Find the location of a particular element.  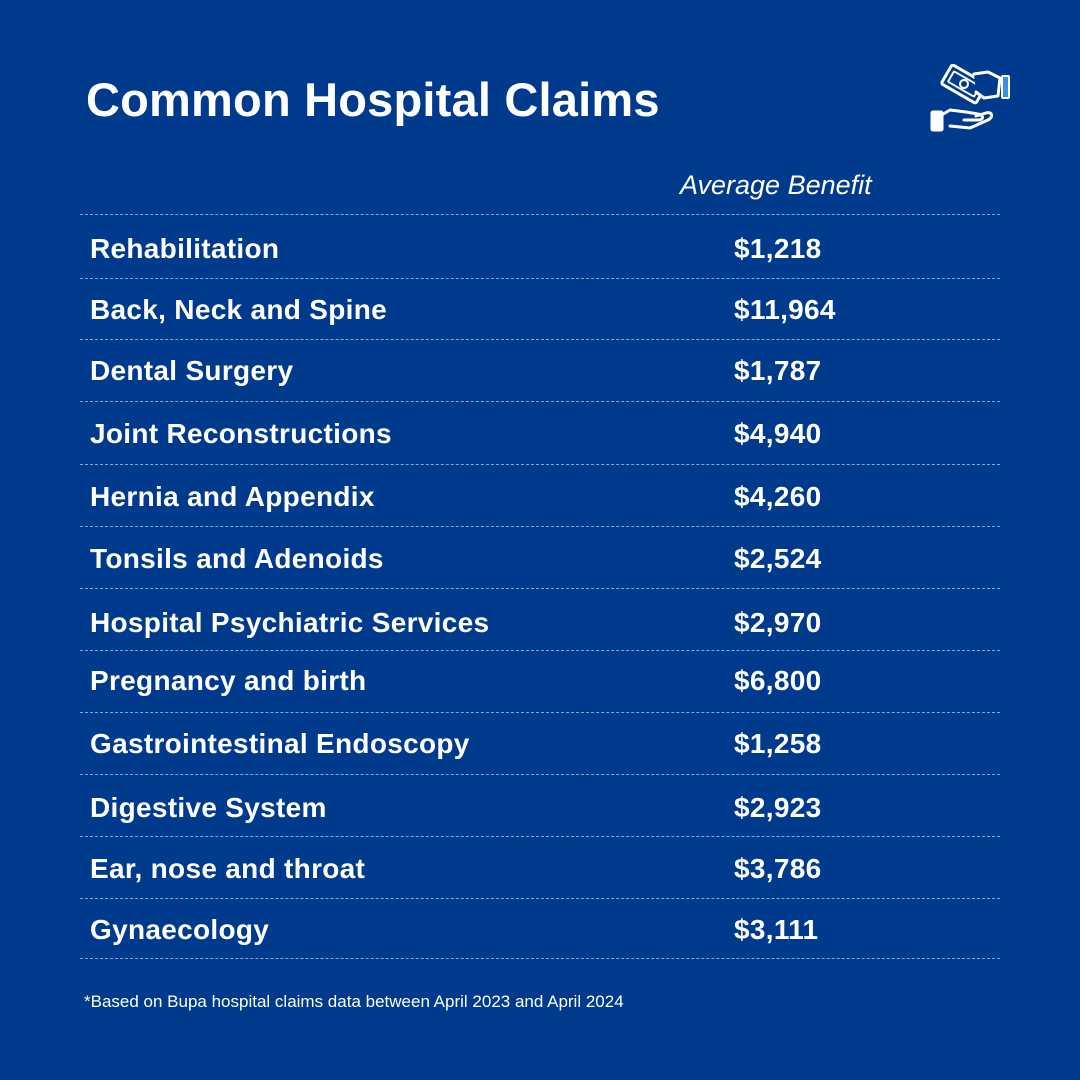

average-benefit-value: $1,258 is located at coordinates (778, 743).